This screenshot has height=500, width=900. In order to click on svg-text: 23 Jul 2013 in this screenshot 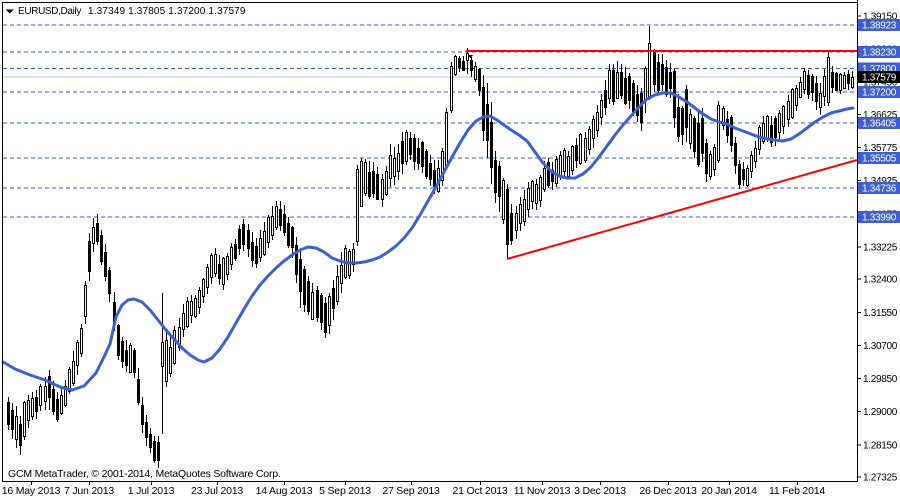, I will do `click(217, 491)`.